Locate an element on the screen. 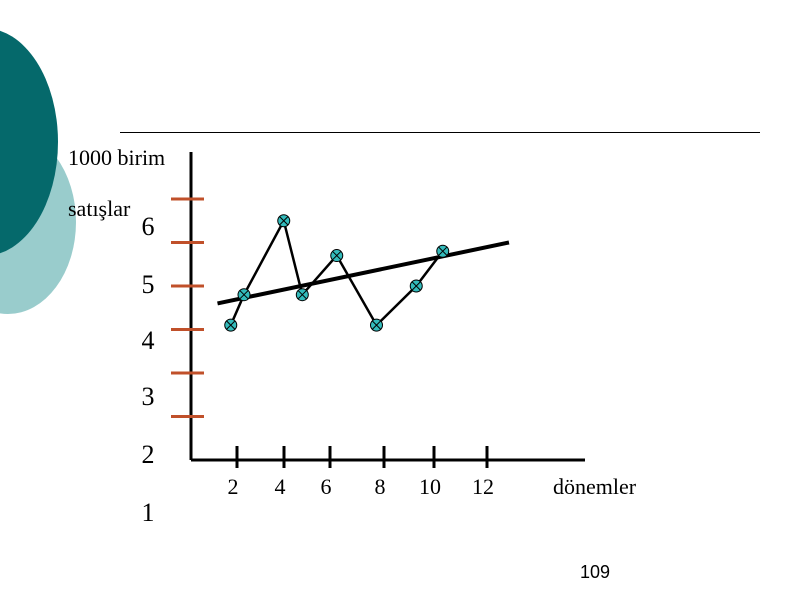 The height and width of the screenshot is (600, 800). y-ticks is located at coordinates (187, 307).